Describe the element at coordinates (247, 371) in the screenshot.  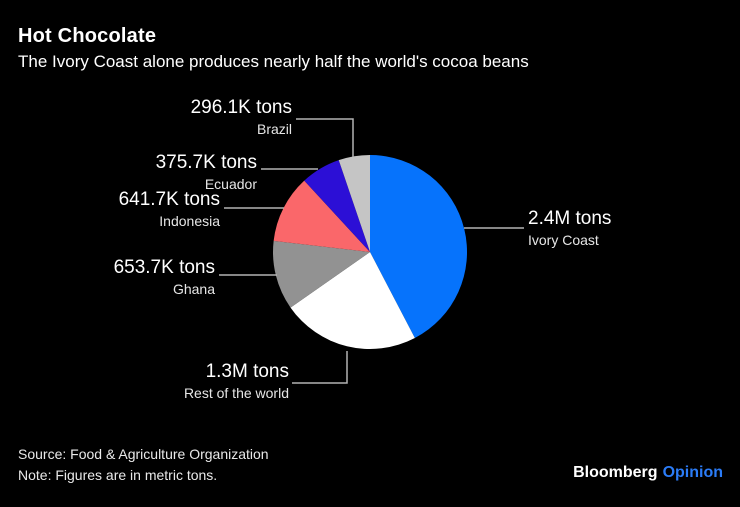
I see `callout-rest-of-world-value: 1.3M tons` at that location.